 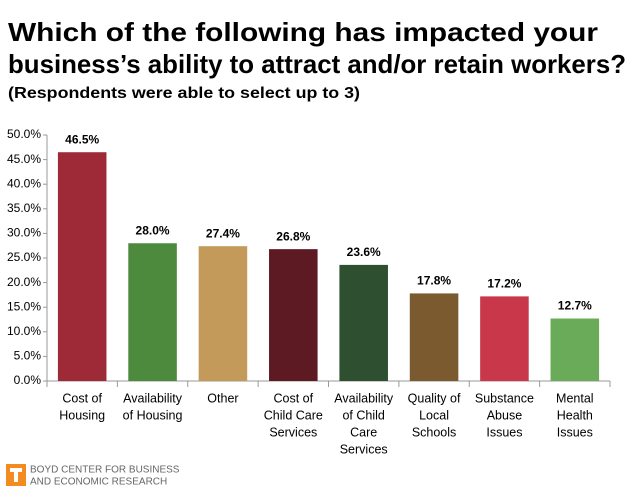 What do you see at coordinates (82, 139) in the screenshot?
I see `value-label: 46.5%` at bounding box center [82, 139].